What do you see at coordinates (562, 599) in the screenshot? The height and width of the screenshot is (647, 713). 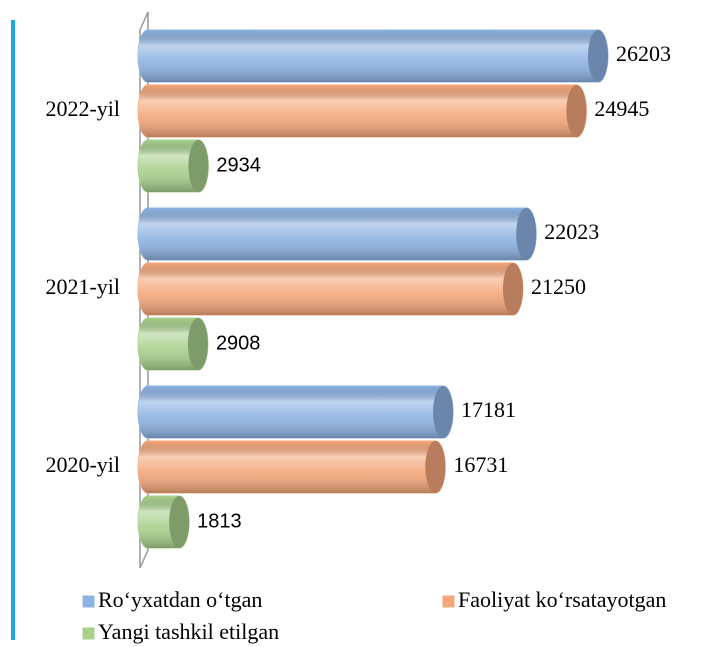 I see `legend-label: Faoliyat ko‘rsatayotgan` at bounding box center [562, 599].